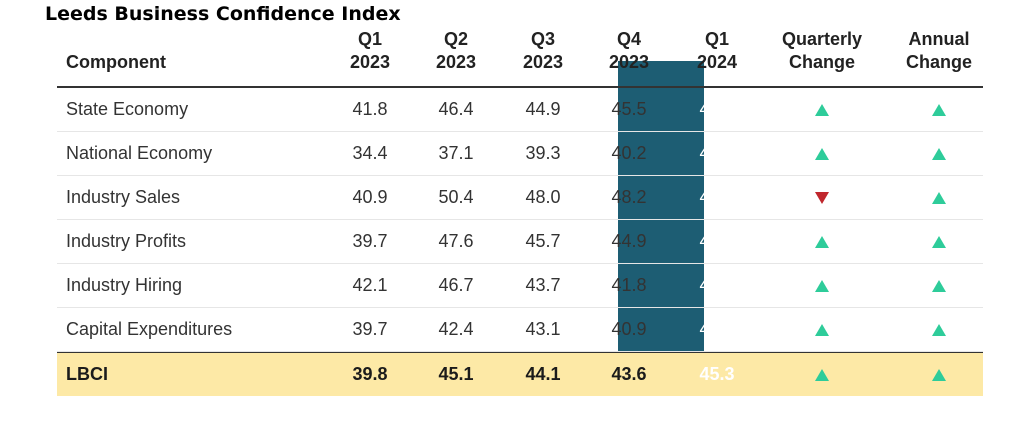 Image resolution: width=1027 pixels, height=422 pixels. I want to click on value-cell-q2-2023: 50.4, so click(456, 197).